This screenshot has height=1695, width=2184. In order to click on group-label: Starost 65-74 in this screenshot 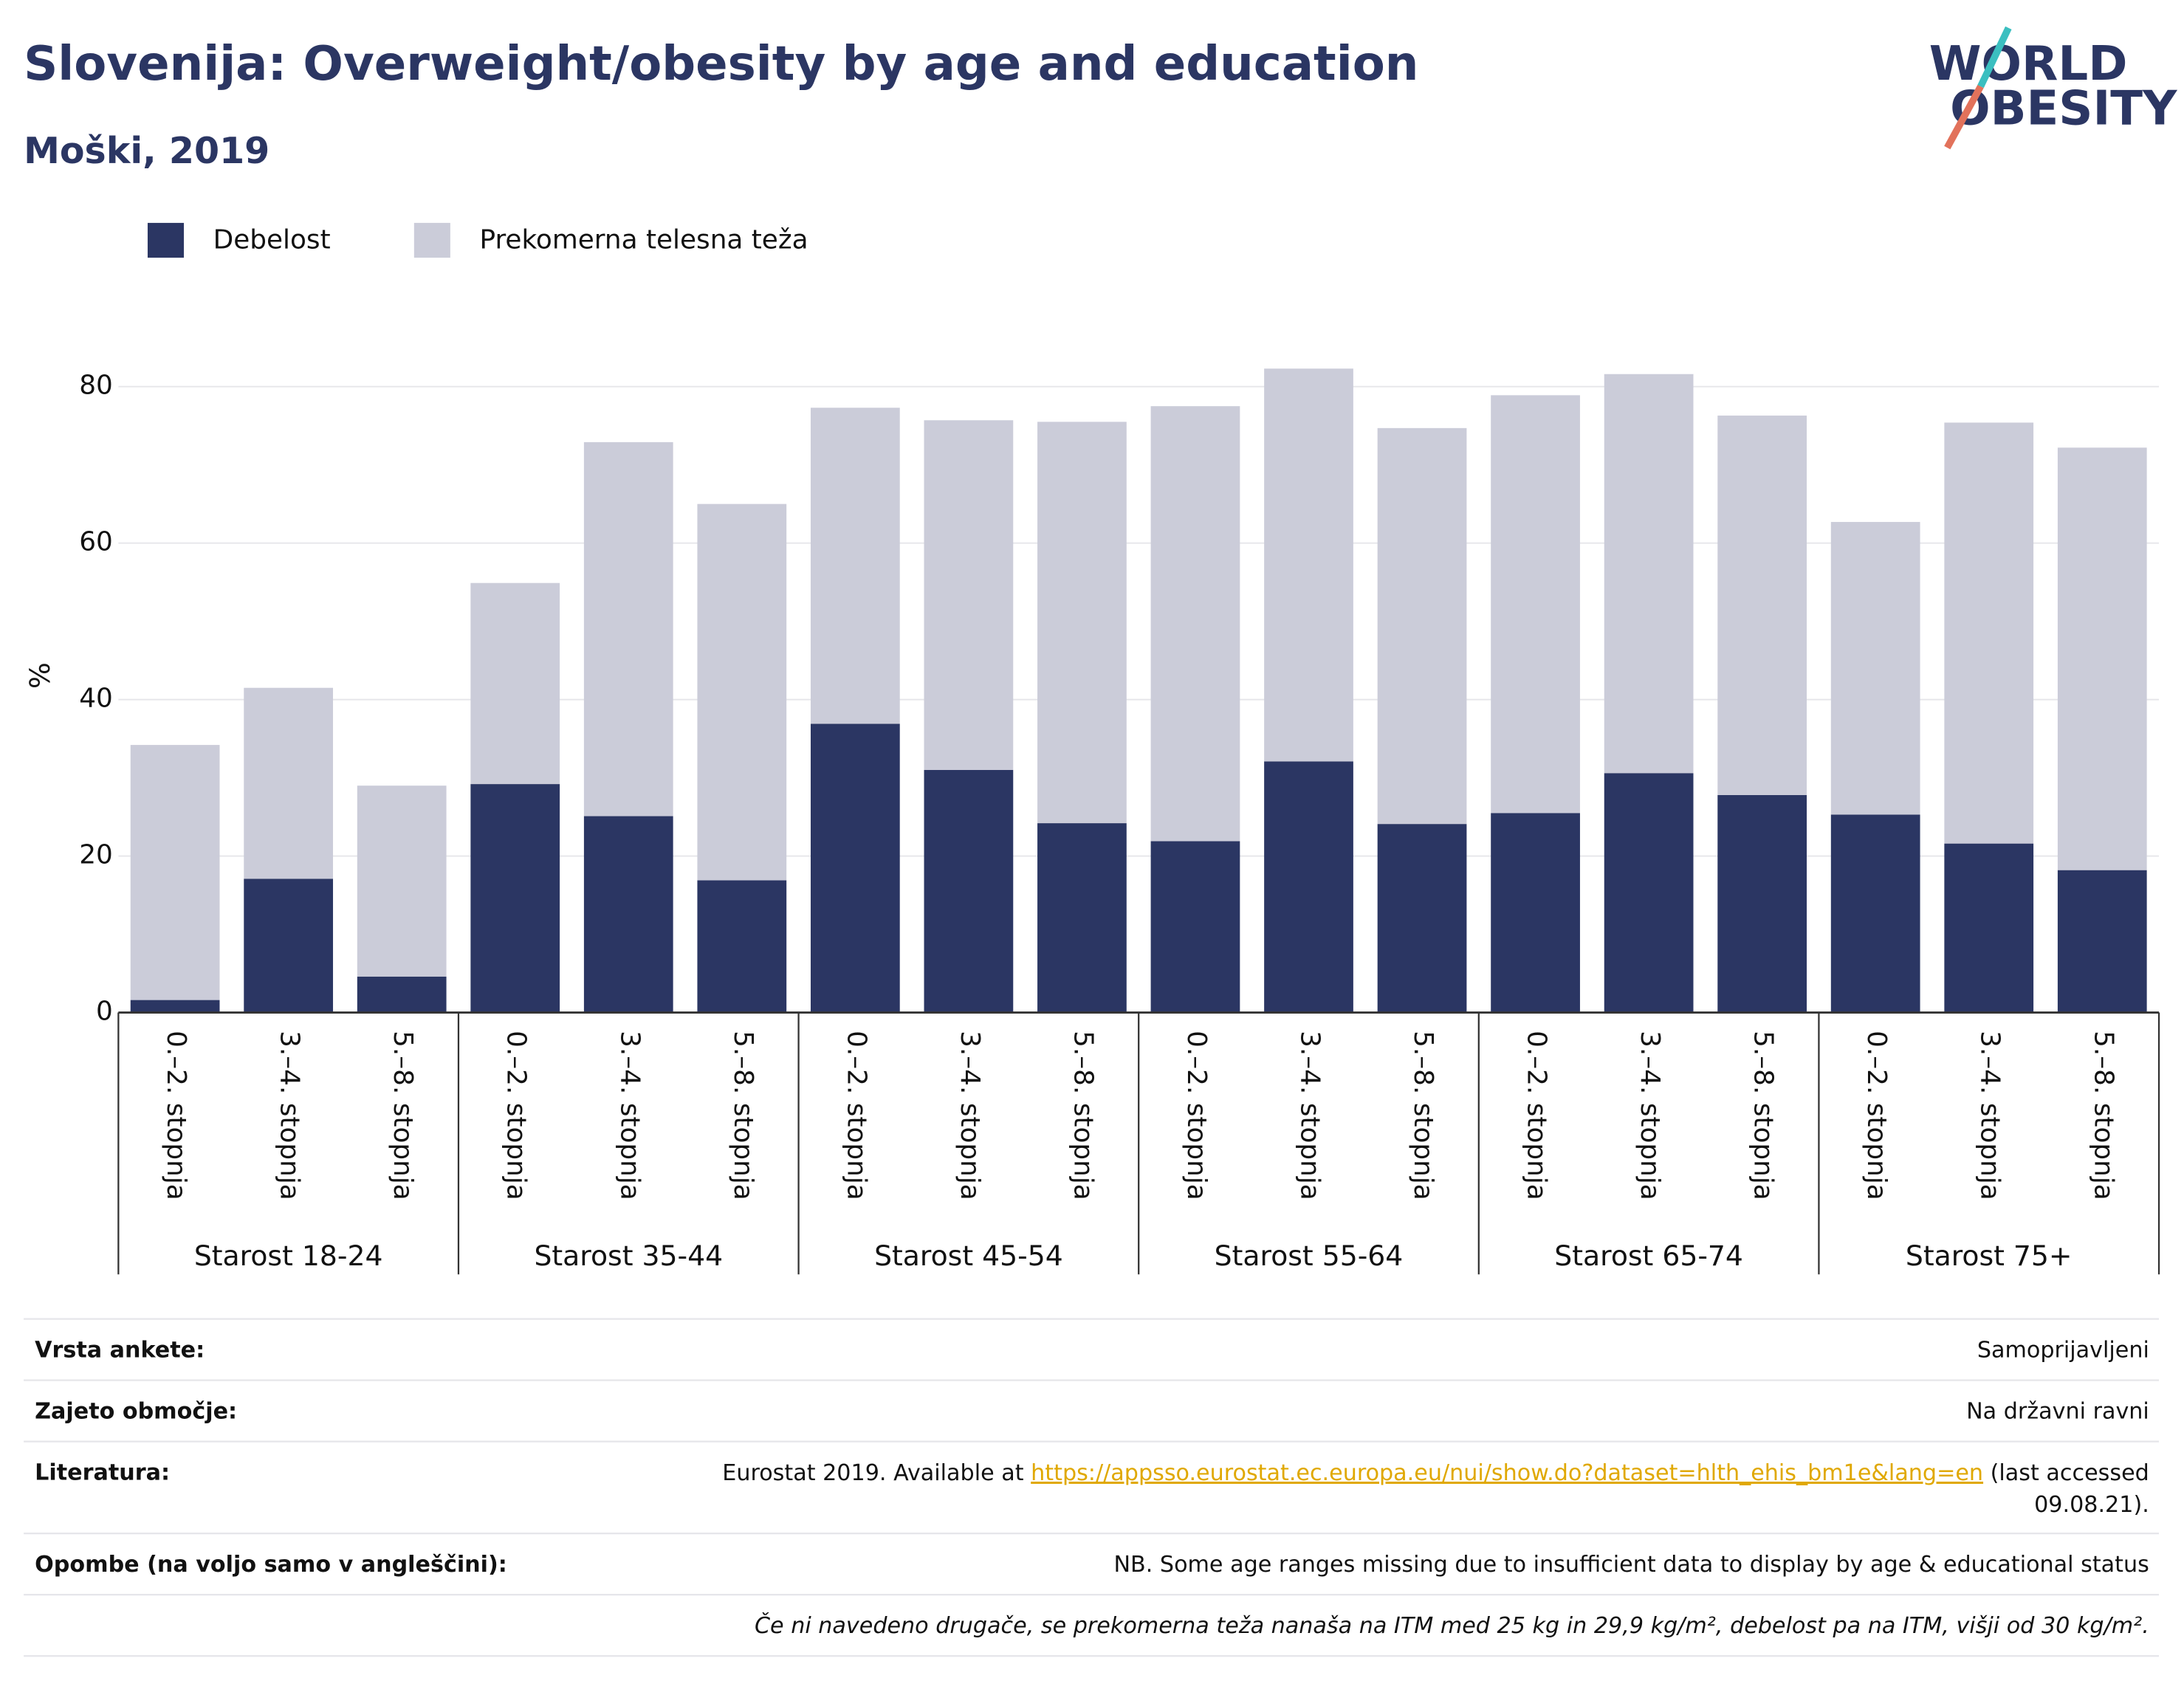, I will do `click(1648, 1256)`.